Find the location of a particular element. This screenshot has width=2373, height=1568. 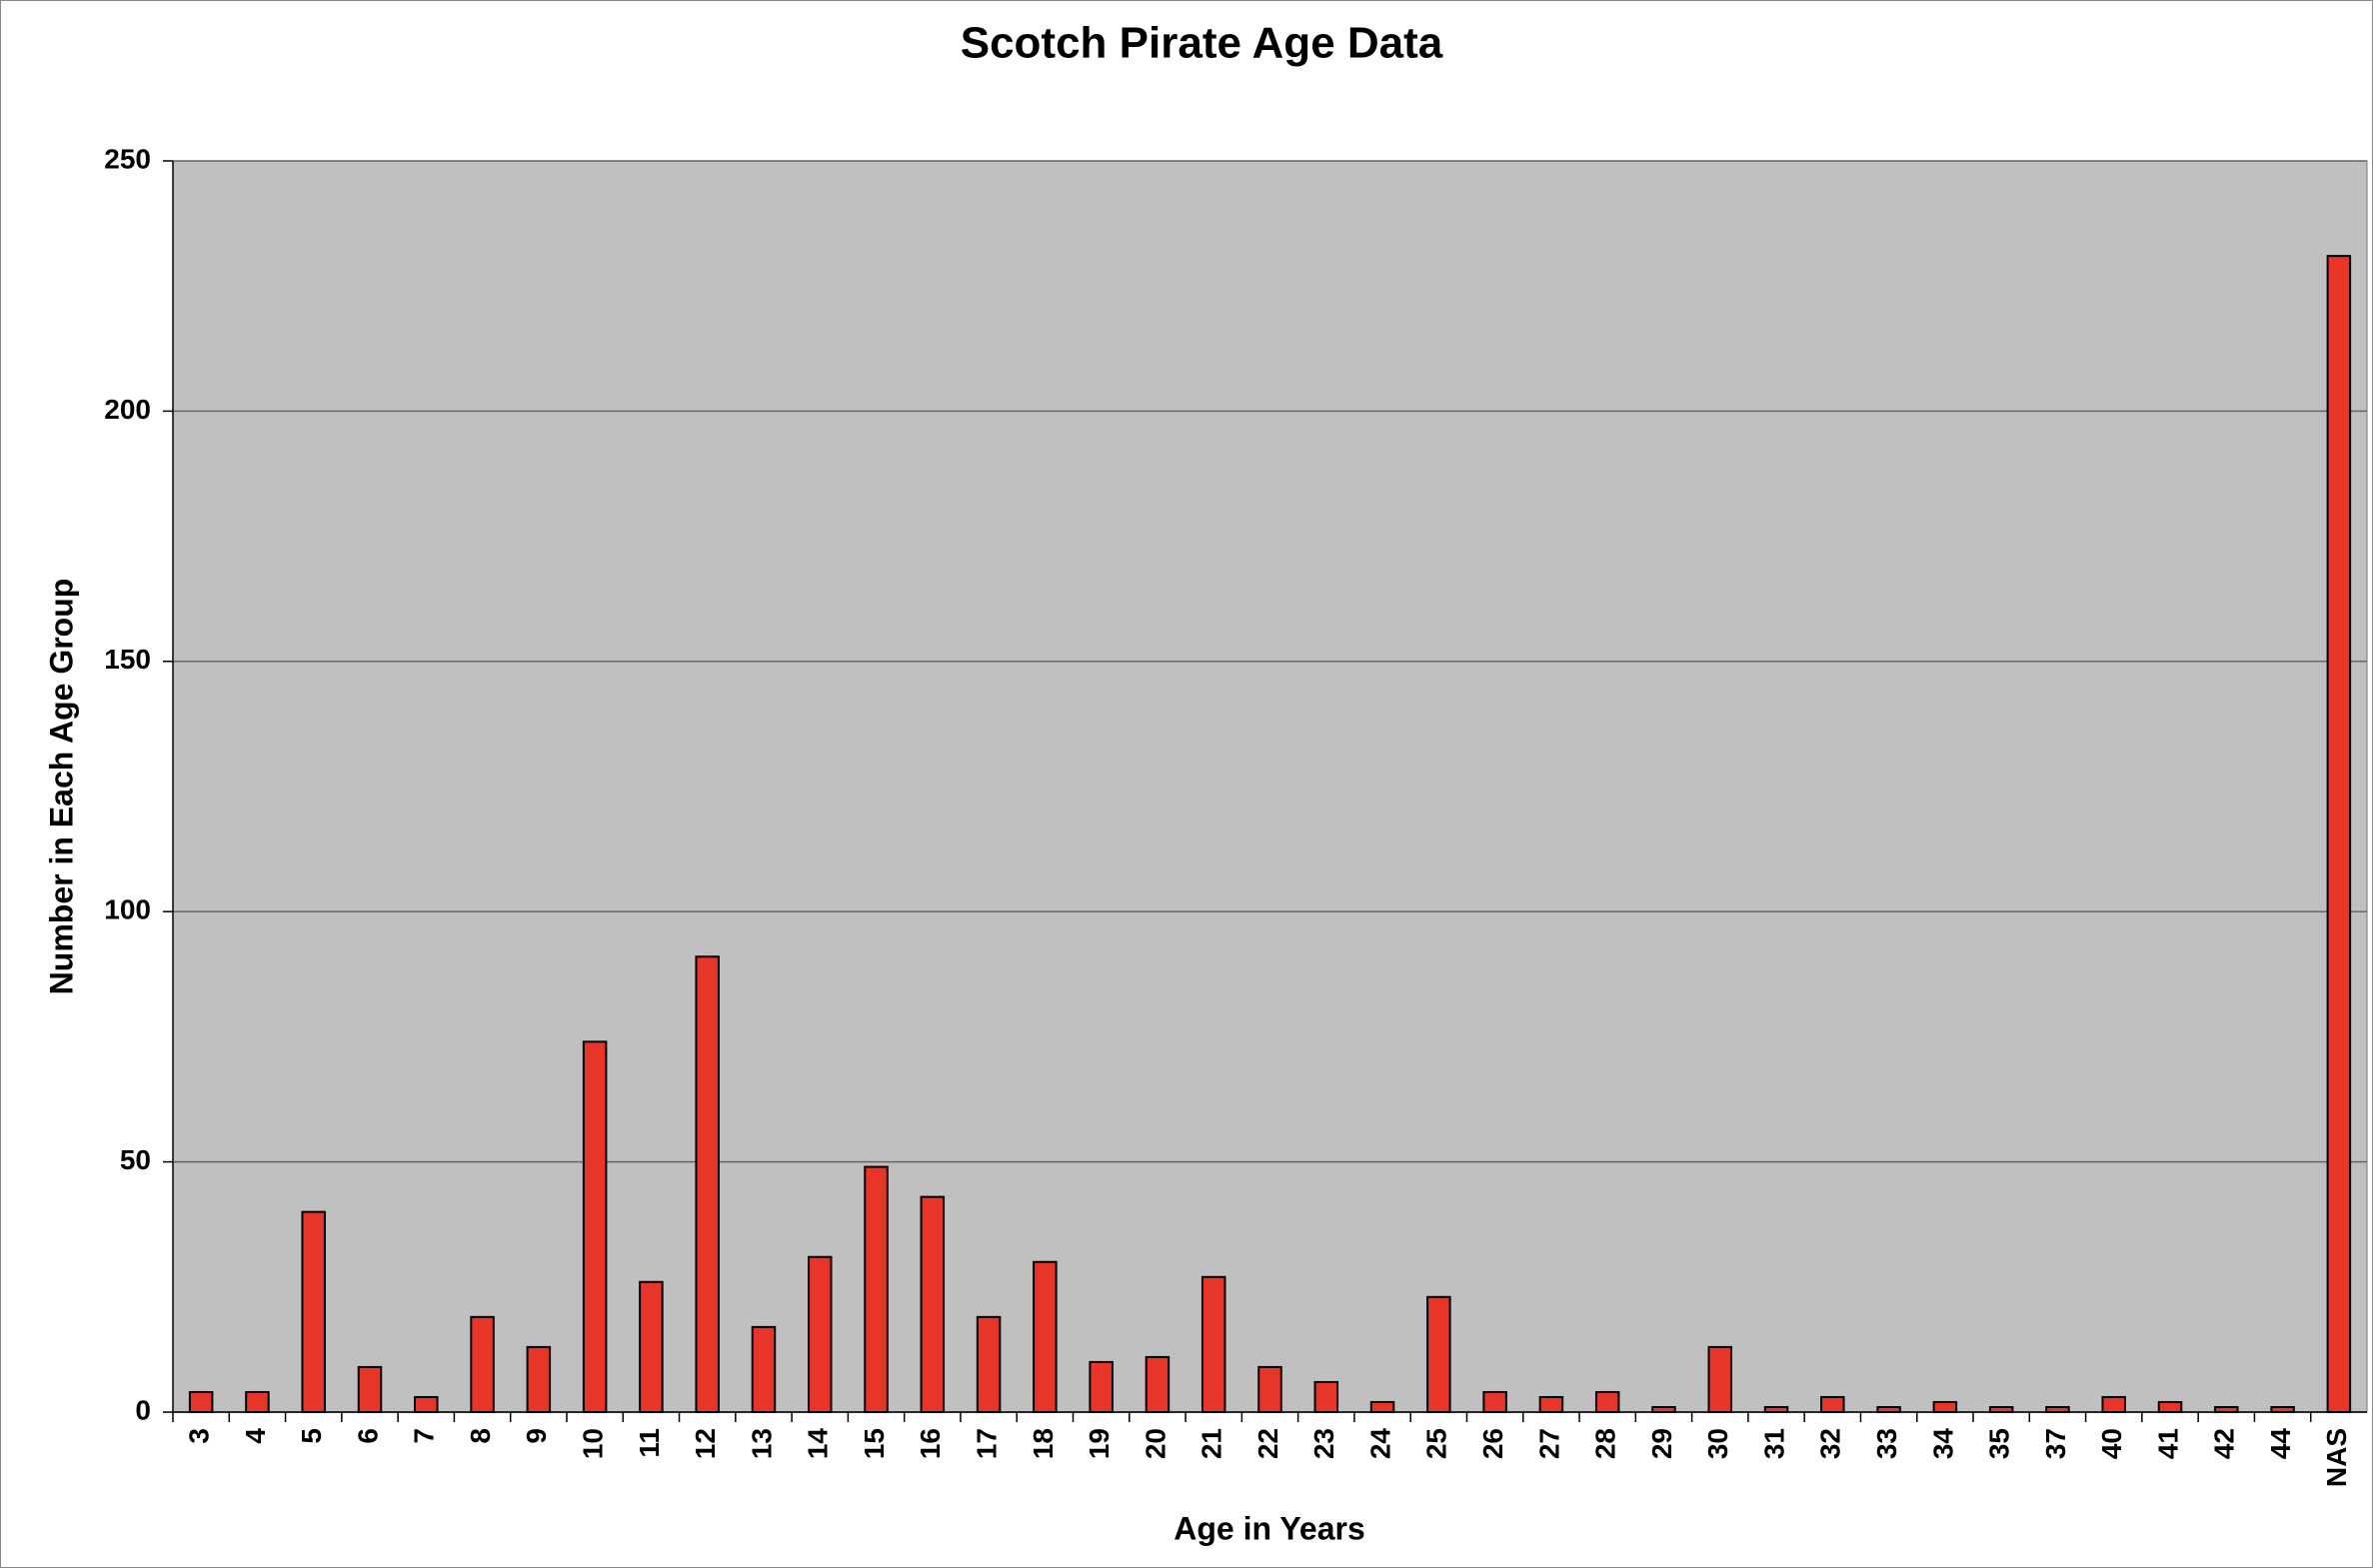

x-tick-label: 8 is located at coordinates (481, 1436).